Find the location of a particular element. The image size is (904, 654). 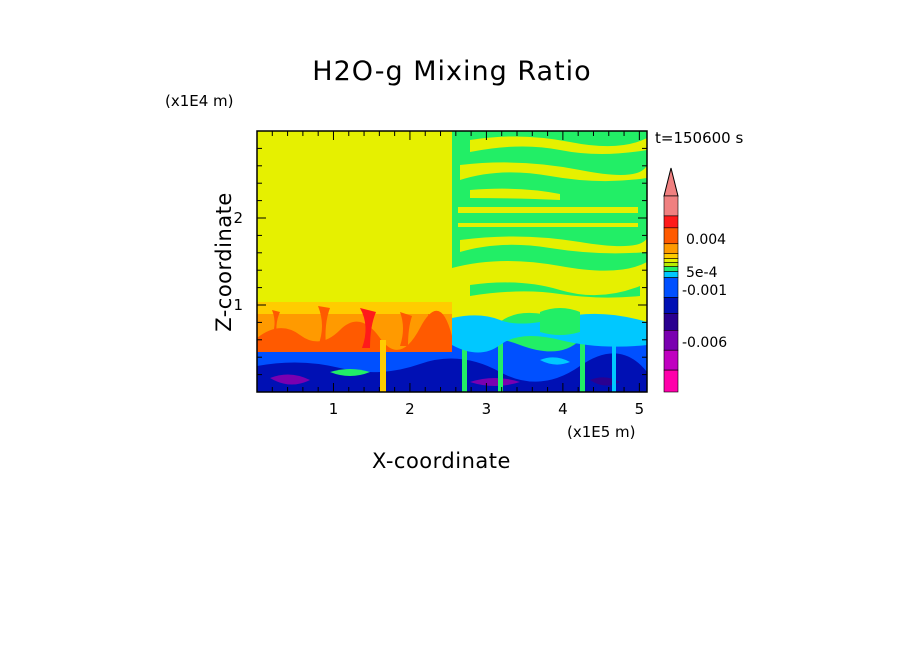

colorbar-extend-arrow is located at coordinates (671, 182).